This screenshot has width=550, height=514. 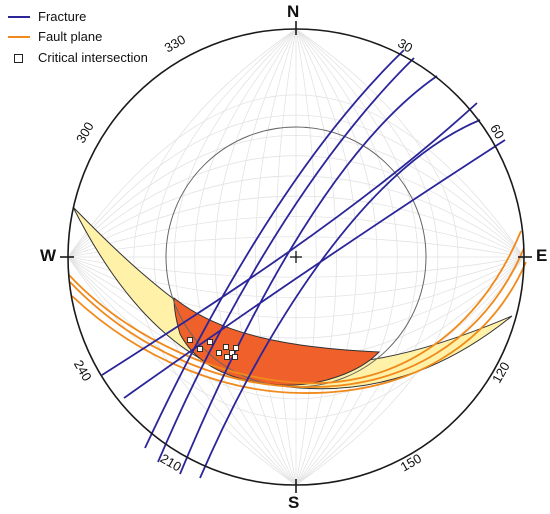 I want to click on west-label: W, so click(x=48, y=255).